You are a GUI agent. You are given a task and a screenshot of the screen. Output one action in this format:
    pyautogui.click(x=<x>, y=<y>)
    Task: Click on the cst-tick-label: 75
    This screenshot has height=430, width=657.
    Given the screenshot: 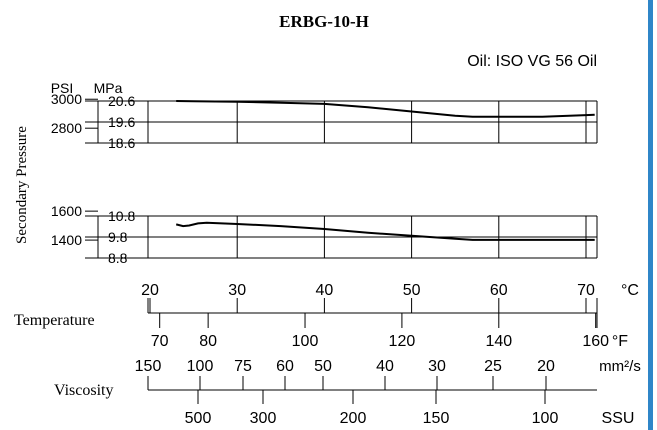 What is the action you would take?
    pyautogui.click(x=243, y=366)
    